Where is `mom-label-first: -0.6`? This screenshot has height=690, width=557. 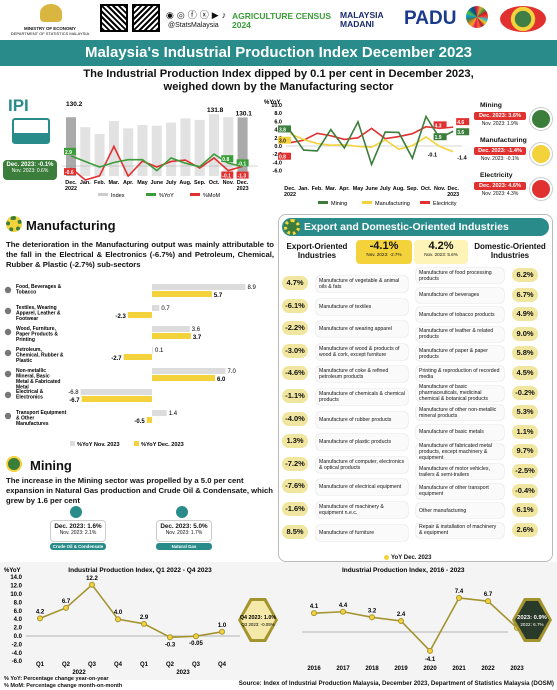 mom-label-first: -0.6 is located at coordinates (69, 173).